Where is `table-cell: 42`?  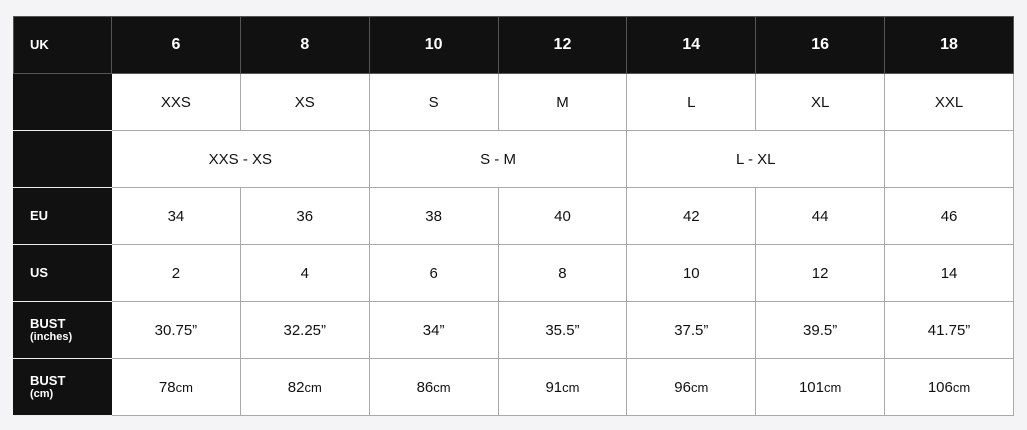
table-cell: 42 is located at coordinates (691, 216).